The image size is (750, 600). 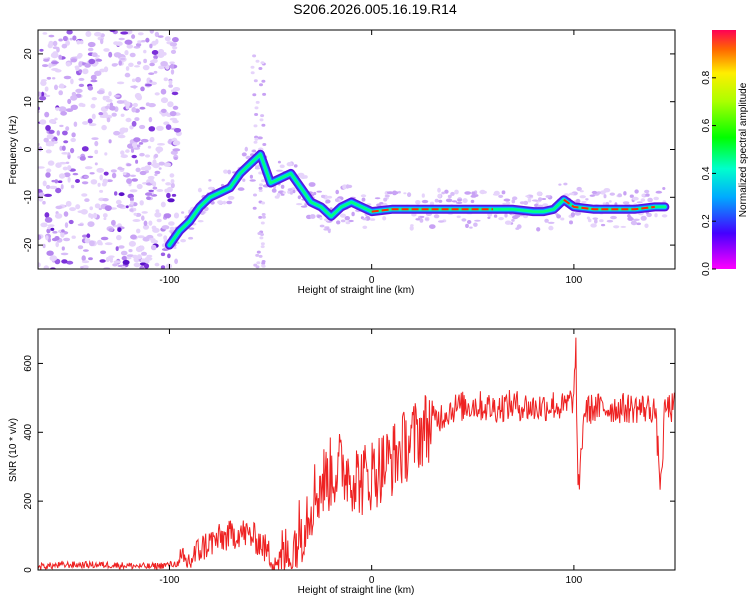 What do you see at coordinates (169, 280) in the screenshot?
I see `x-tick-label: -100` at bounding box center [169, 280].